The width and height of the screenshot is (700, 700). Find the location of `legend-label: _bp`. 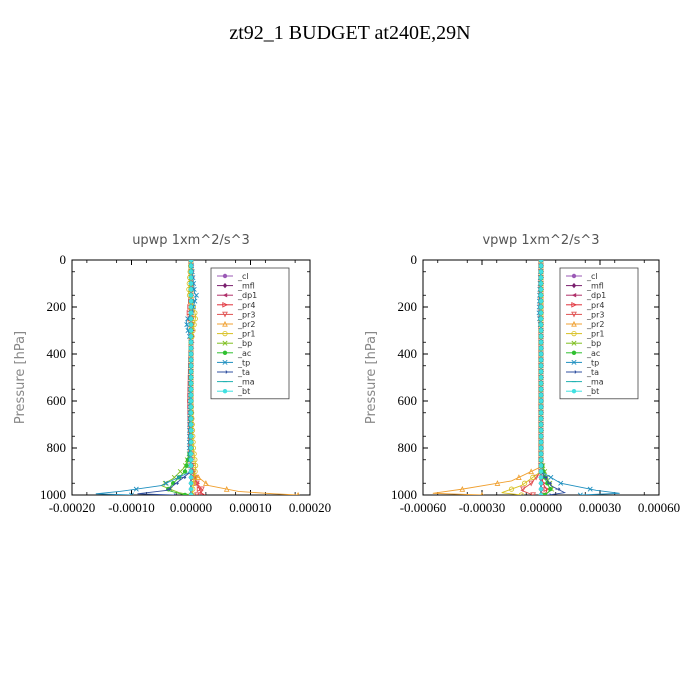

legend-label: _bp is located at coordinates (593, 343).